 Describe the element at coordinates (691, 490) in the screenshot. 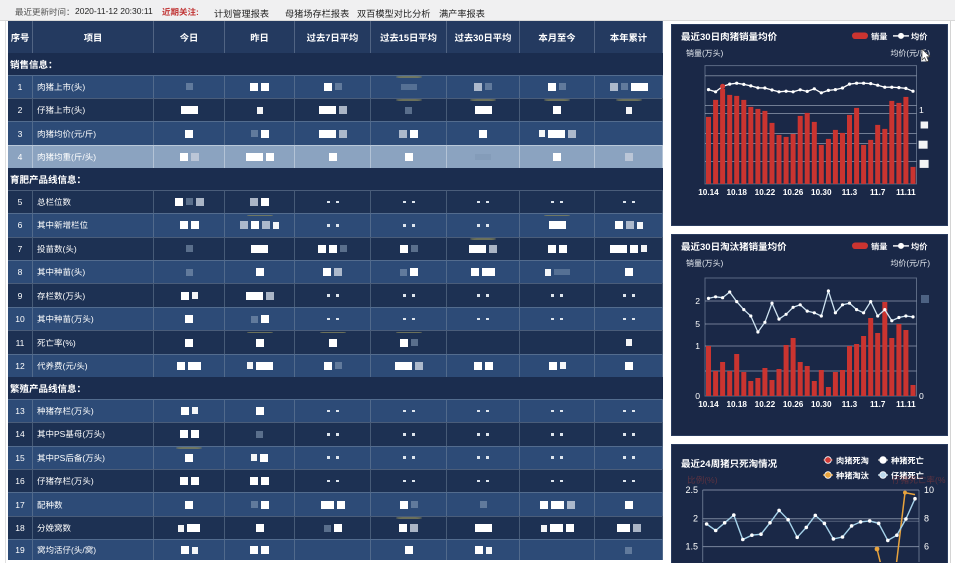

I see `svg-text: 2.5` at that location.